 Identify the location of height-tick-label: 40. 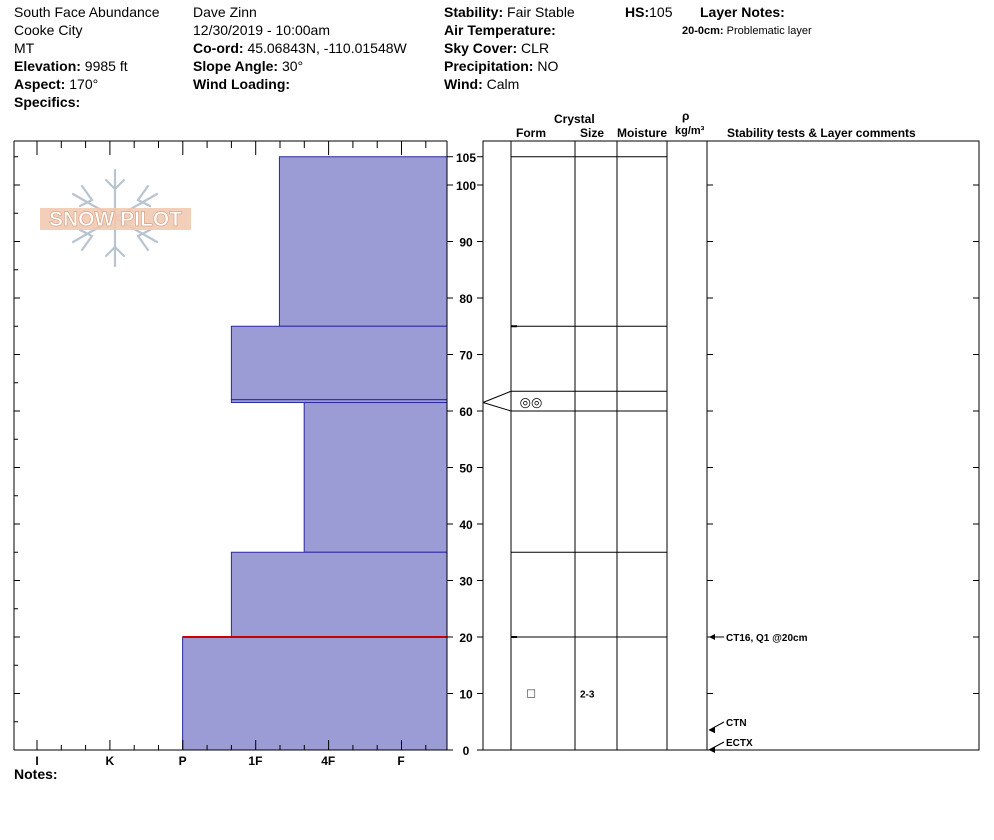
(466, 525).